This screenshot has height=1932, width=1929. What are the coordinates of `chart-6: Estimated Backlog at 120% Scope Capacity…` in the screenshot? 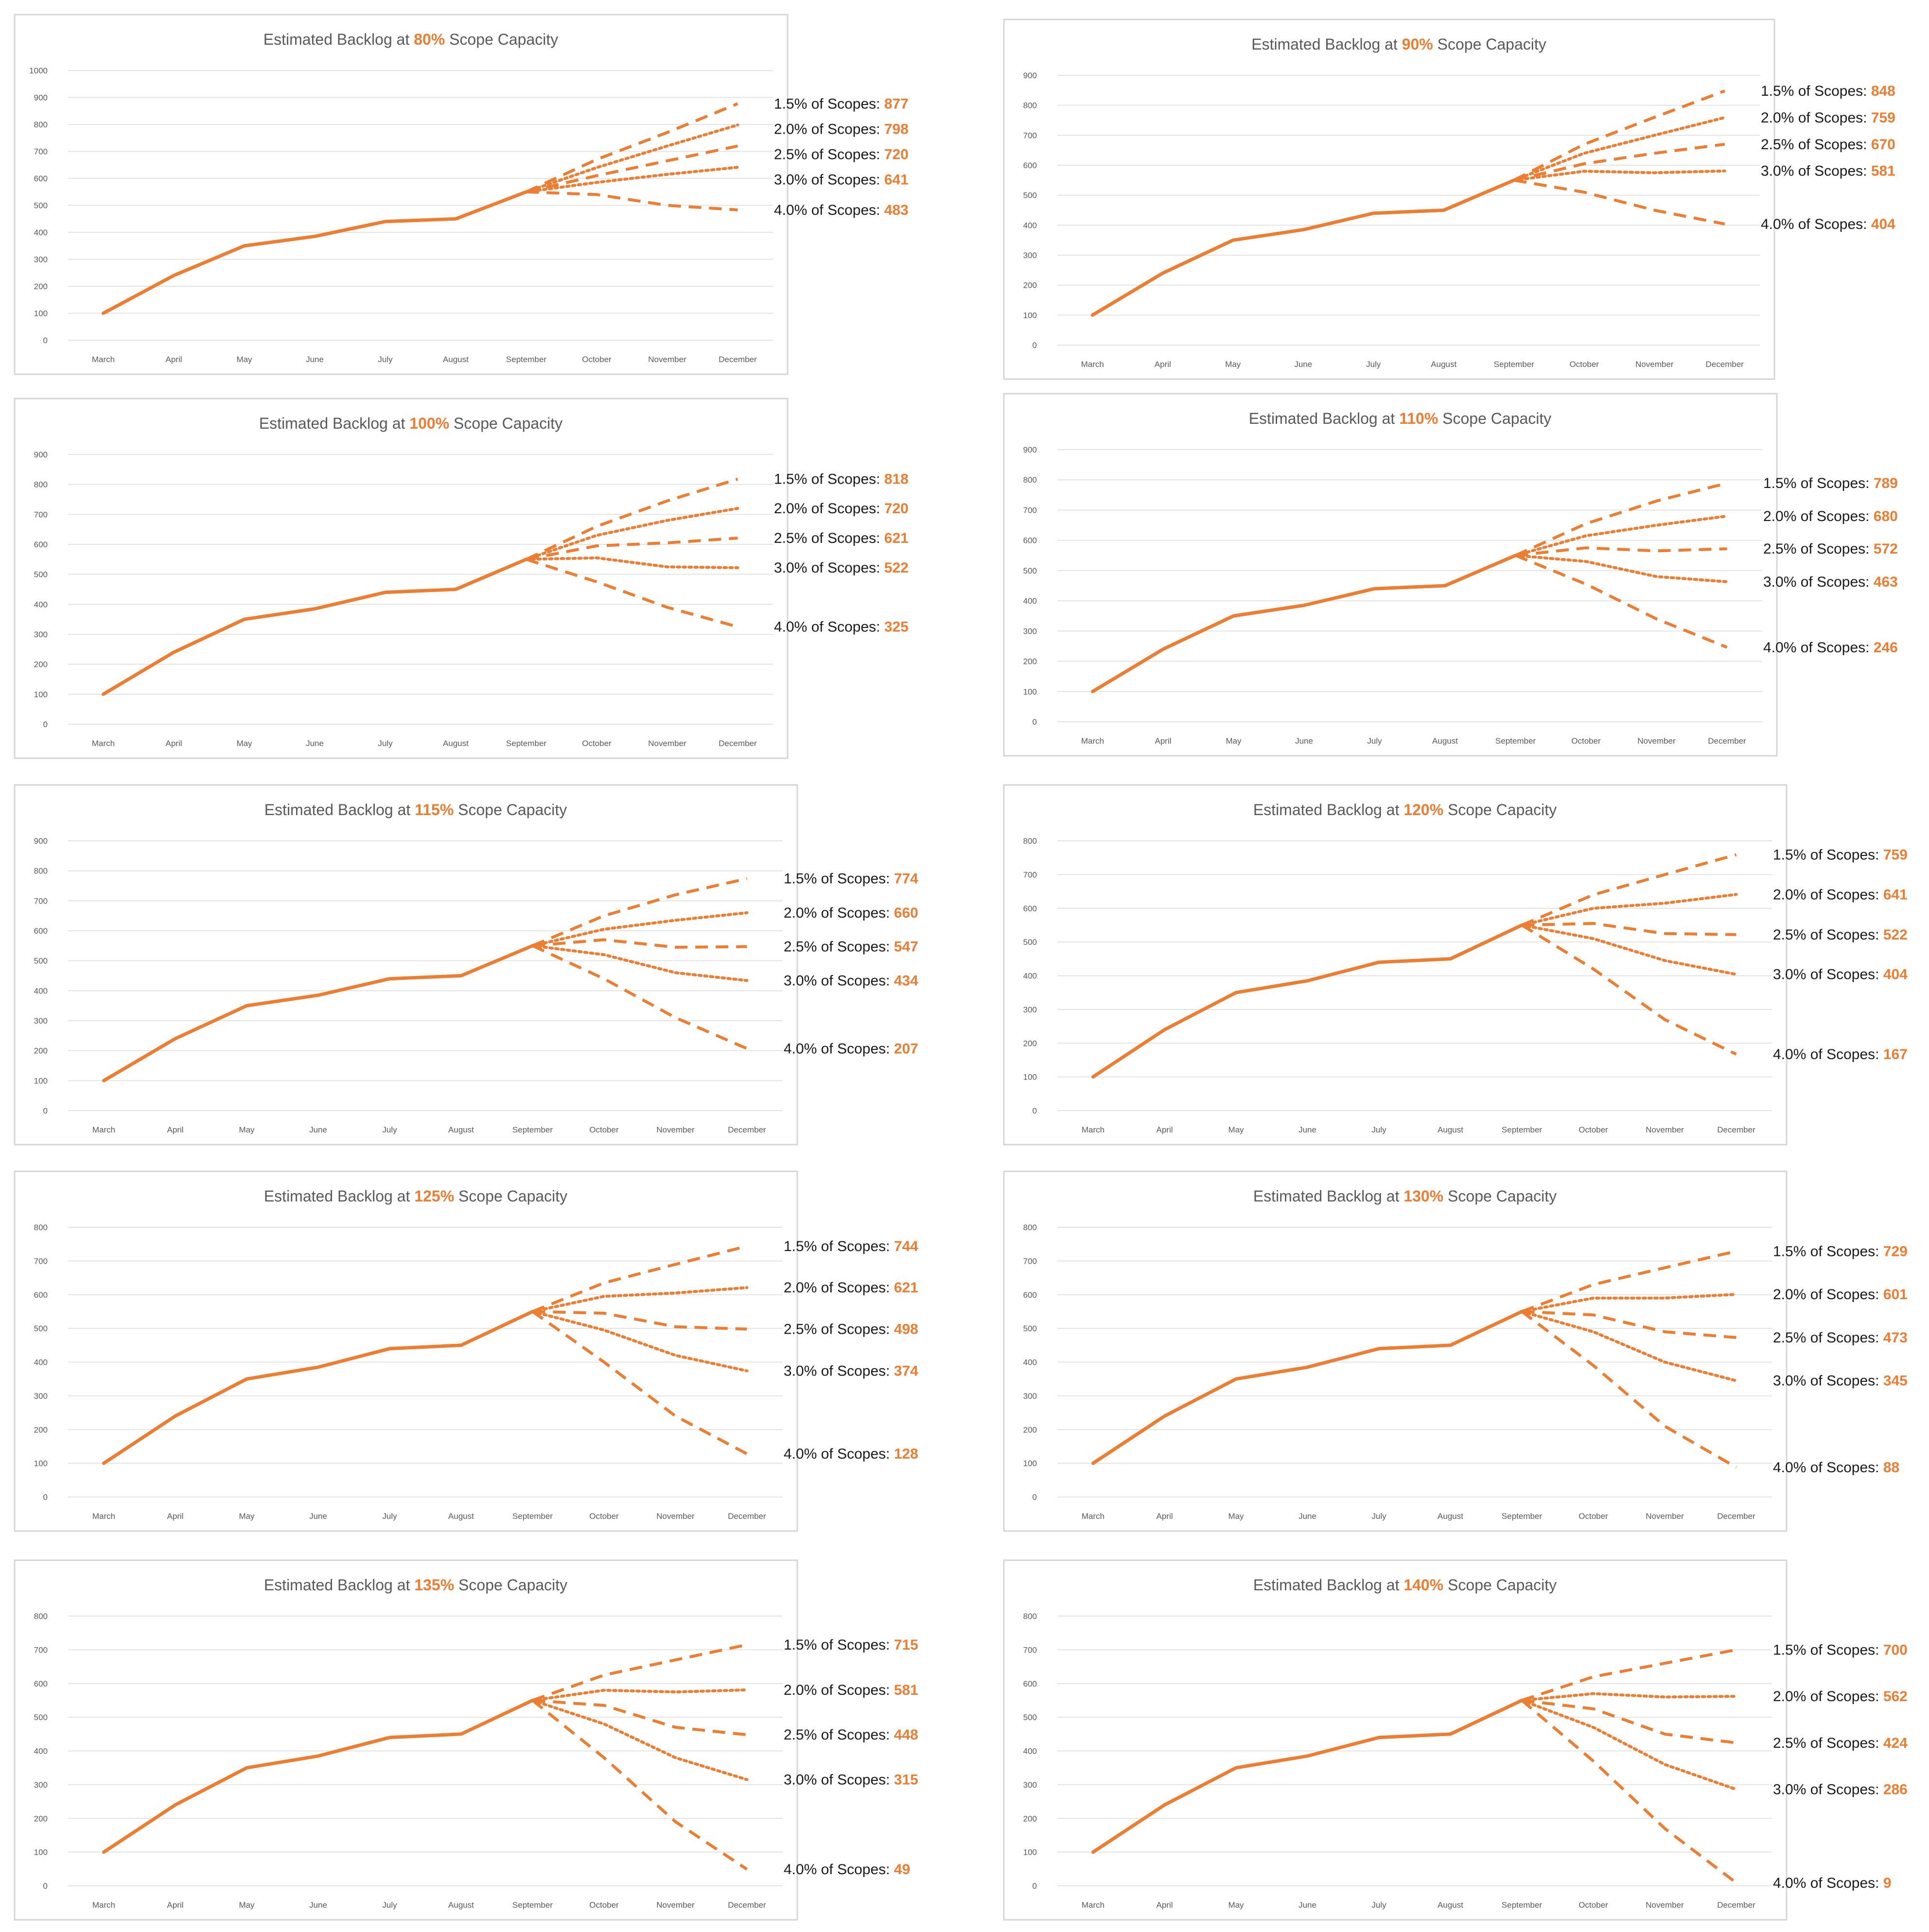 It's located at (1455, 965).